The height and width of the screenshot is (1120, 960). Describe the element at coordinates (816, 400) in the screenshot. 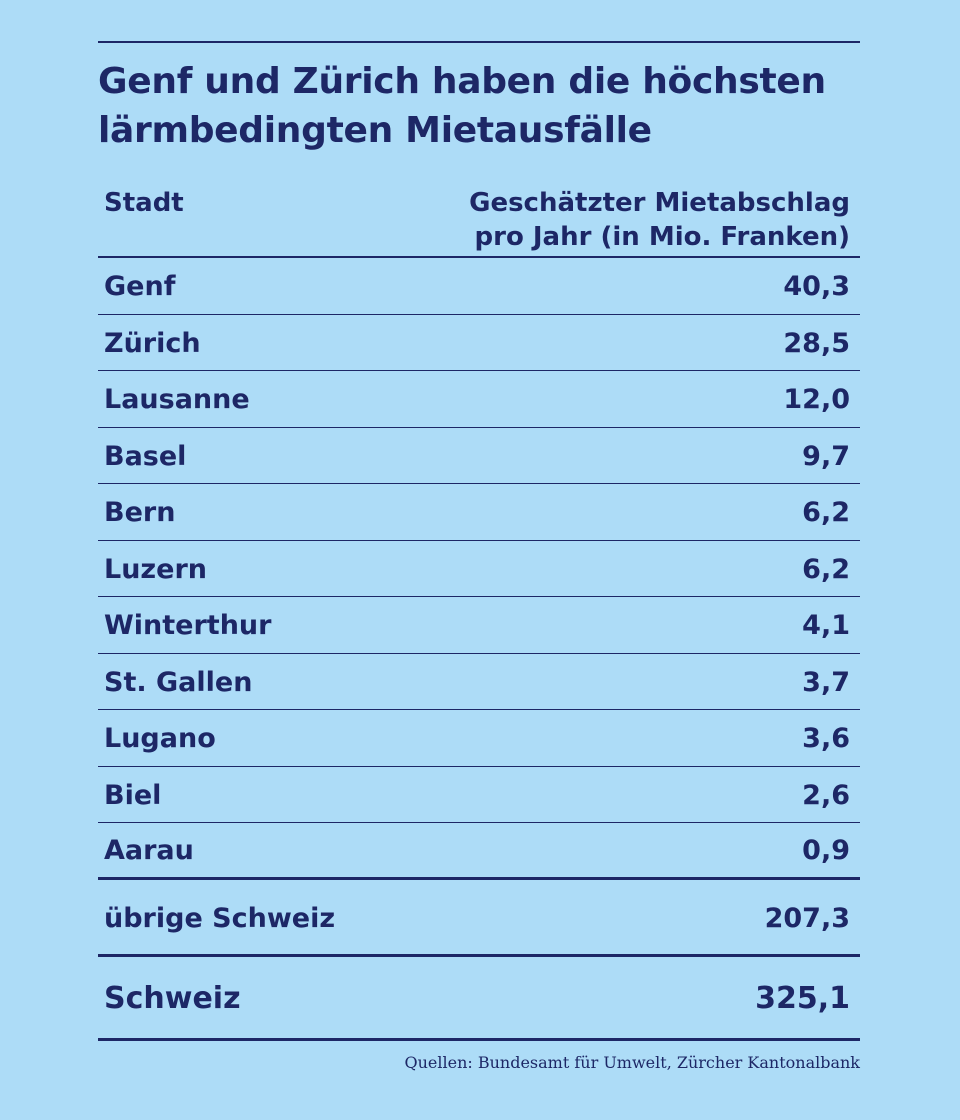

I see `row-value: 12,0` at that location.